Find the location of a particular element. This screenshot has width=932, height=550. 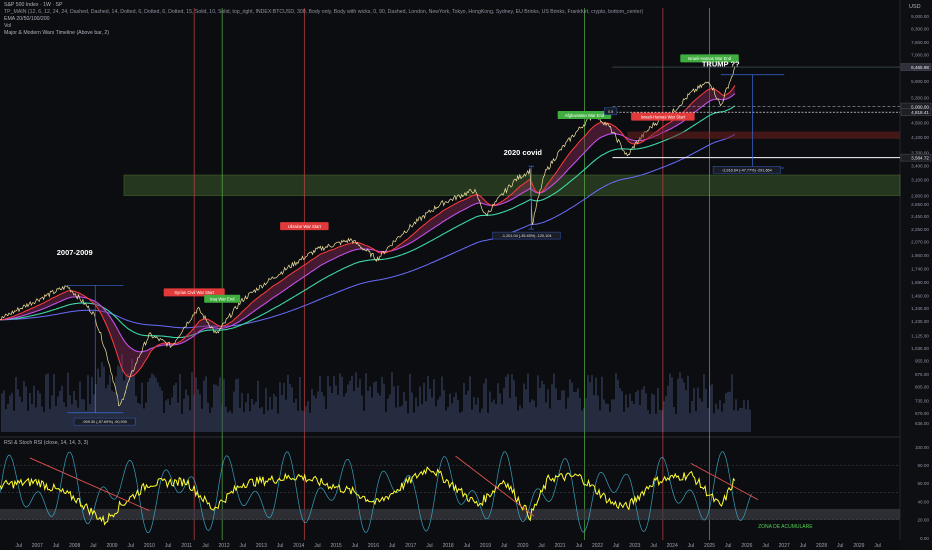

war-label: Afghanistan War End is located at coordinates (585, 115).